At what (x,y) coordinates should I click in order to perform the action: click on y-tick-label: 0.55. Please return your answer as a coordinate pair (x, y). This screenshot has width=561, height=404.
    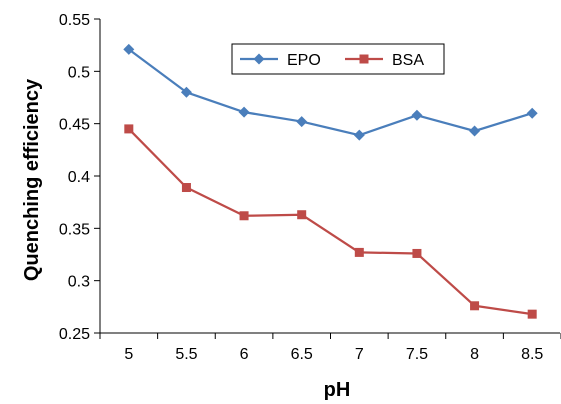
    Looking at the image, I should click on (74, 20).